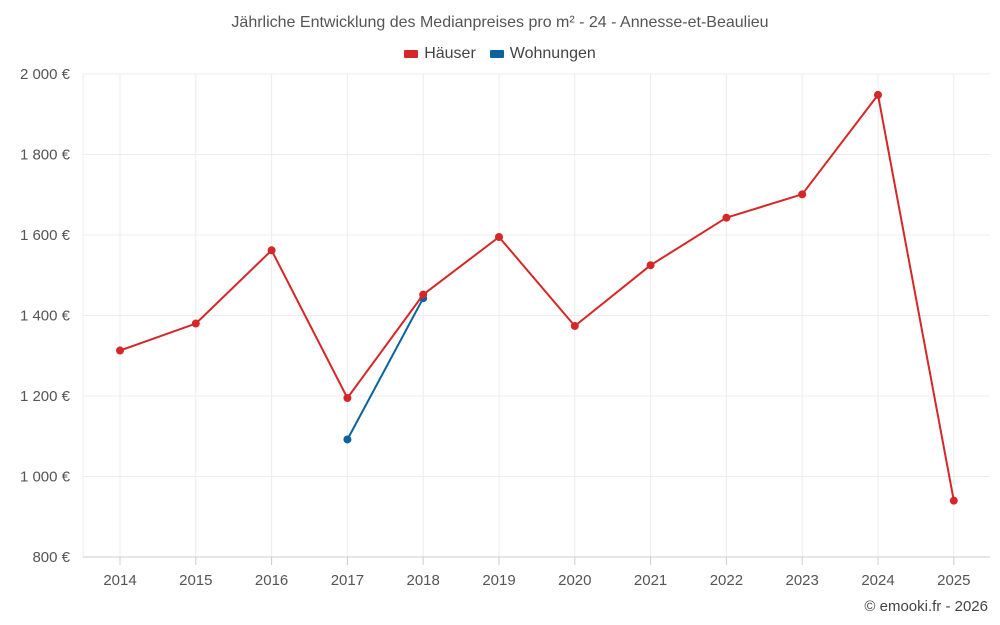 Image resolution: width=1000 pixels, height=625 pixels. What do you see at coordinates (45, 477) in the screenshot?
I see `y-tick-label: 1 000 €` at bounding box center [45, 477].